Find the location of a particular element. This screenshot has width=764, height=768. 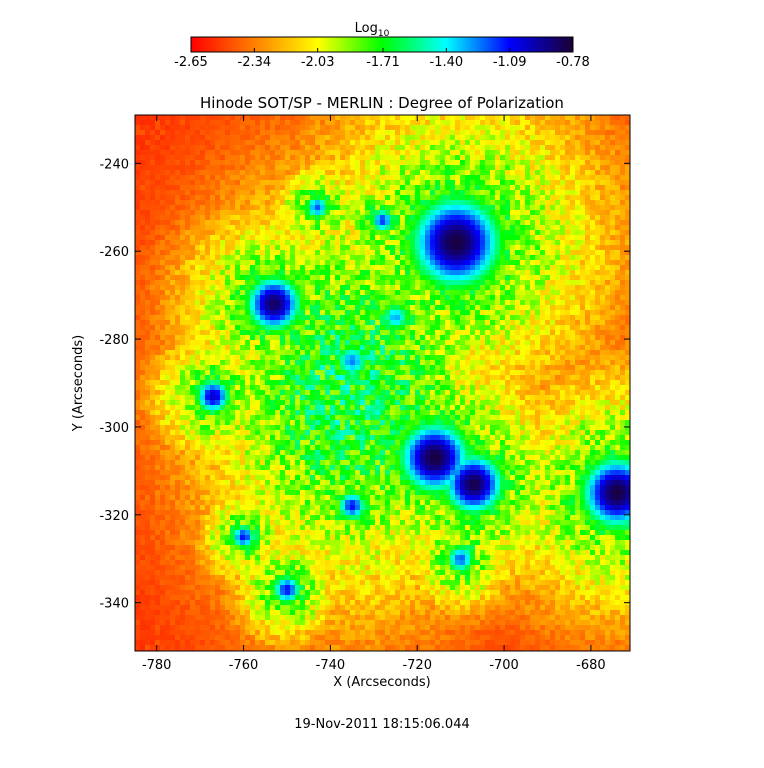

colorbar-ticks: -2.65 -2.34 -2.03 -1.71 -1.40 -1.09 -0.78 is located at coordinates (382, 59).